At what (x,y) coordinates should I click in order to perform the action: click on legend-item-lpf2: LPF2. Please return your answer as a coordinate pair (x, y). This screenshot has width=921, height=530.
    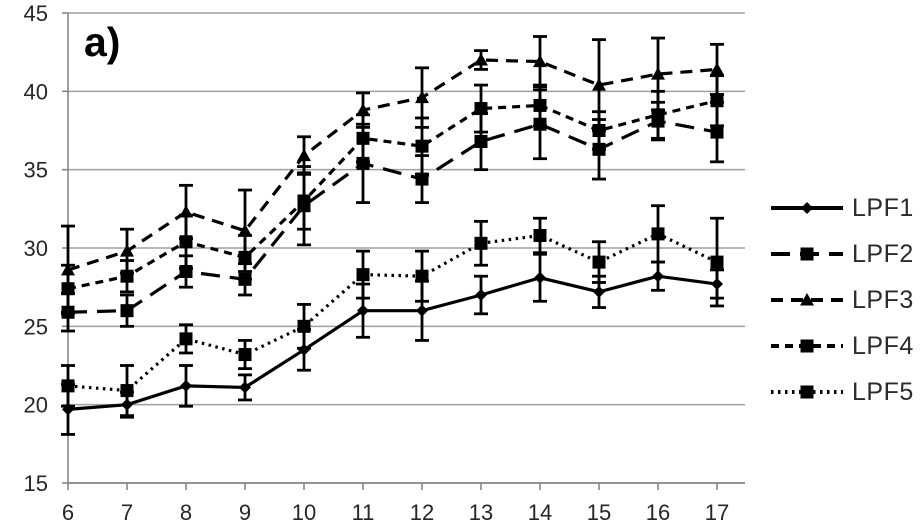
    Looking at the image, I should click on (841, 254).